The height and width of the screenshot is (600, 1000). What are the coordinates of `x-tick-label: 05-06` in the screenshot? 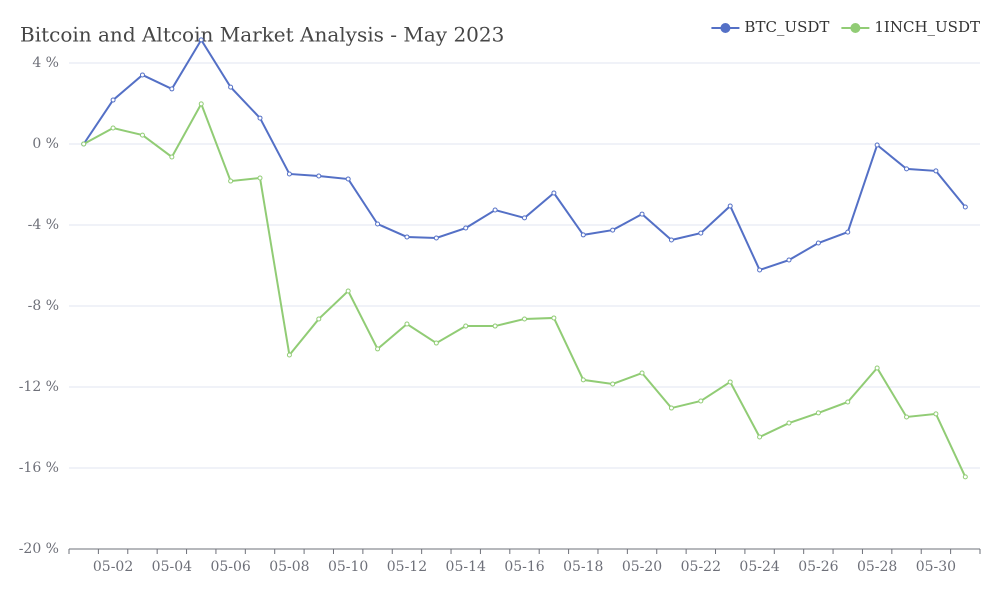 It's located at (230, 567).